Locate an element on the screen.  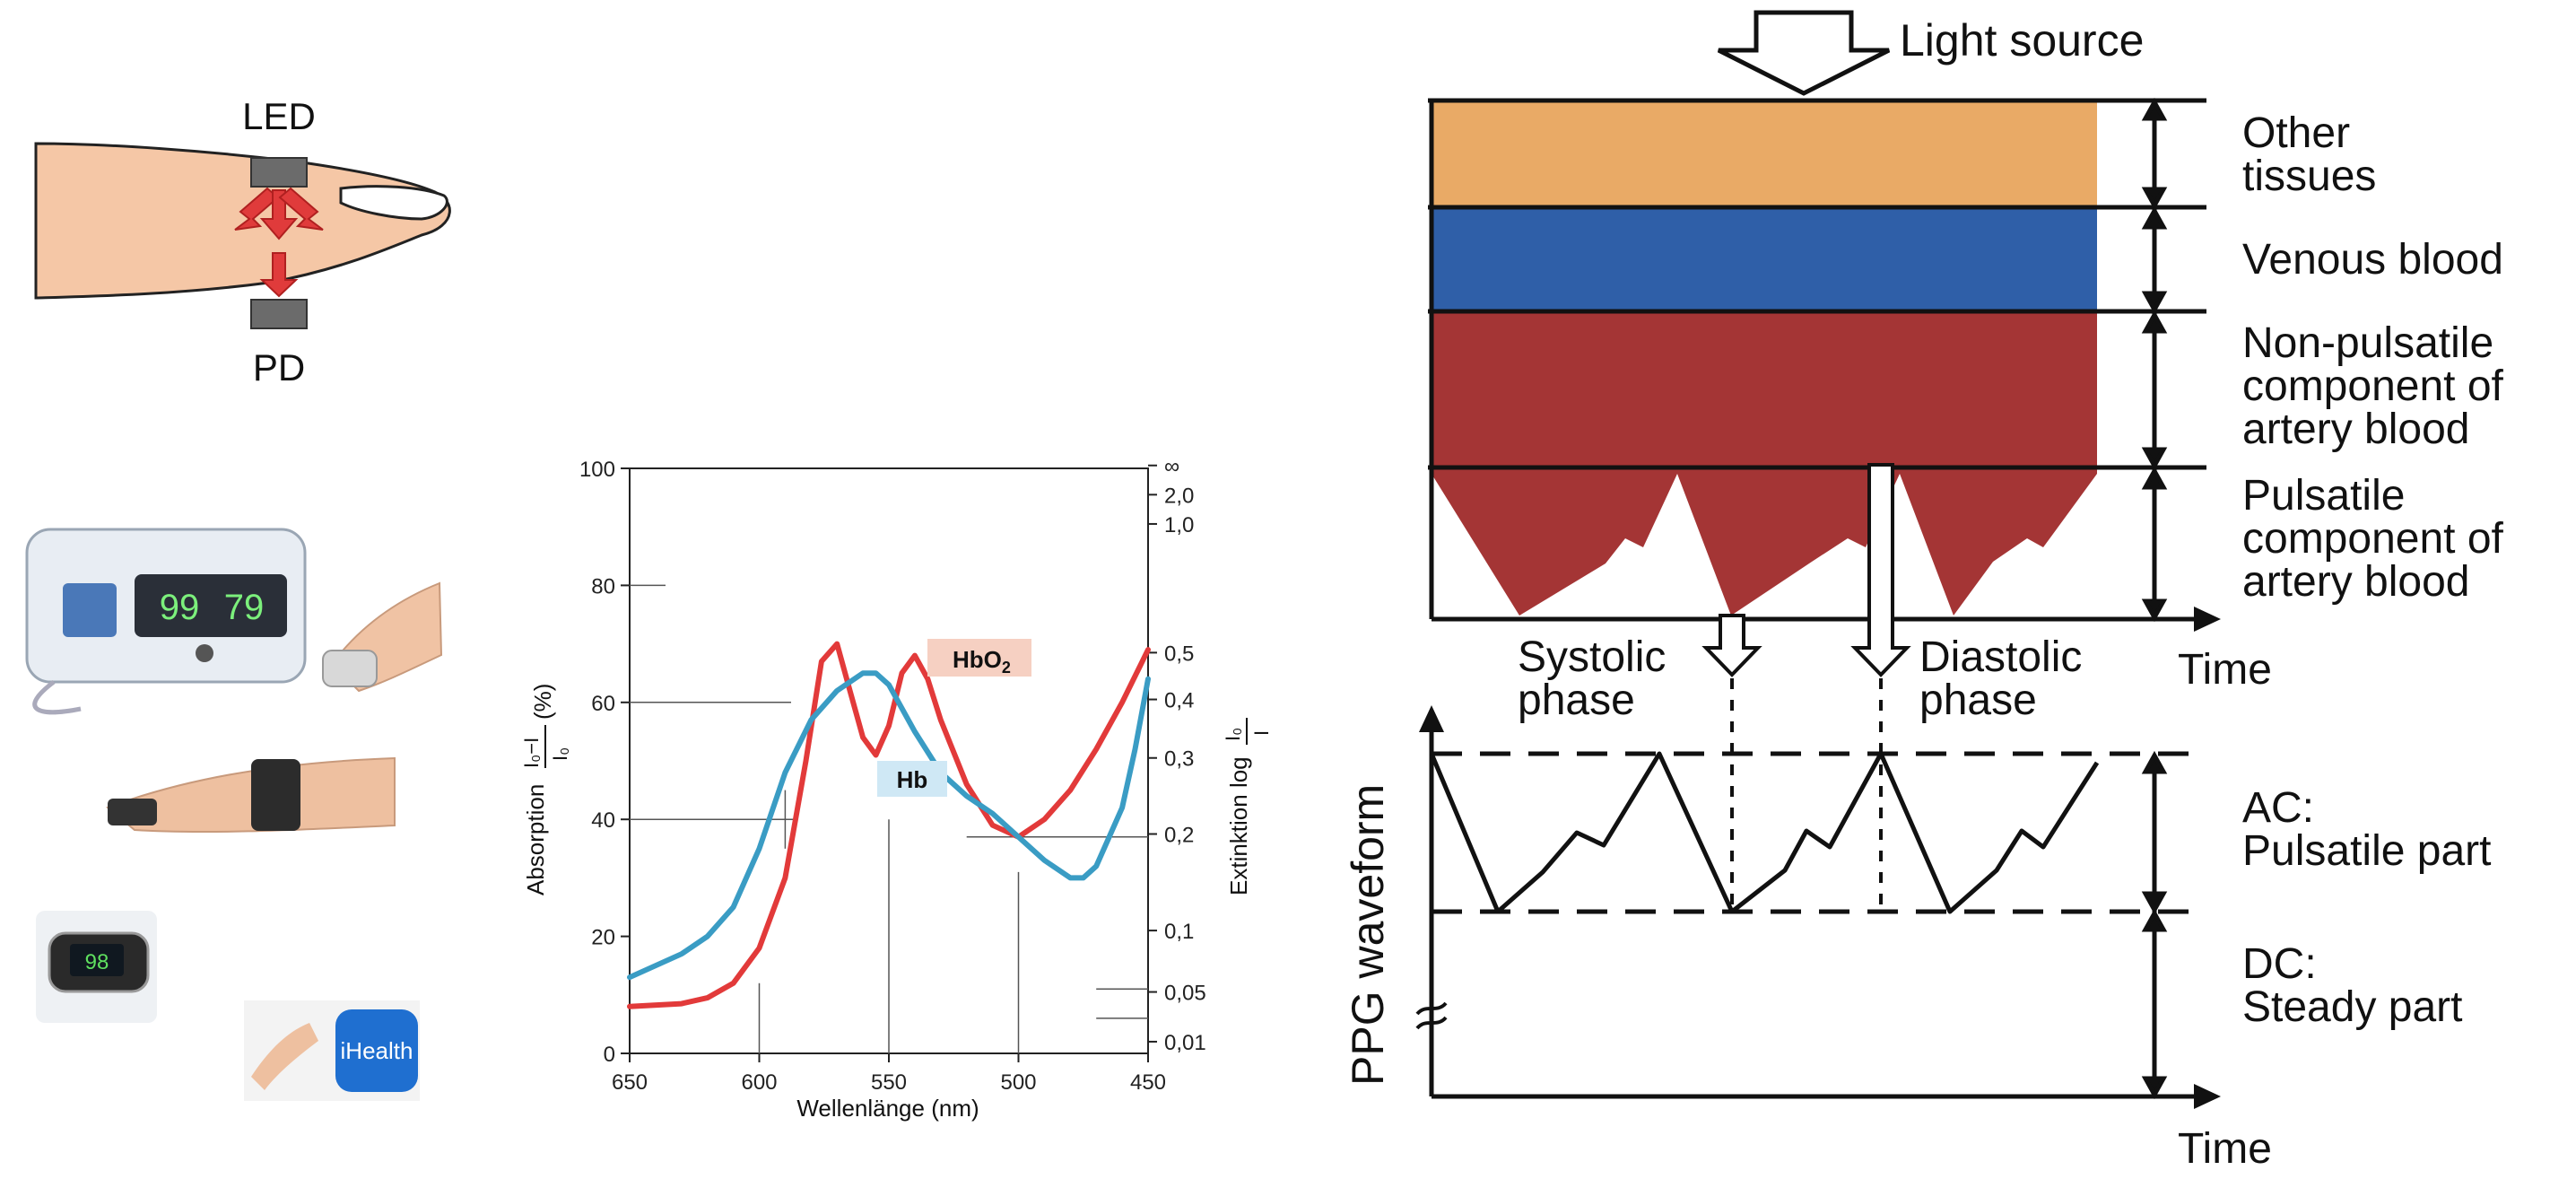
right-tick-label: 0,01 is located at coordinates (1185, 1043).